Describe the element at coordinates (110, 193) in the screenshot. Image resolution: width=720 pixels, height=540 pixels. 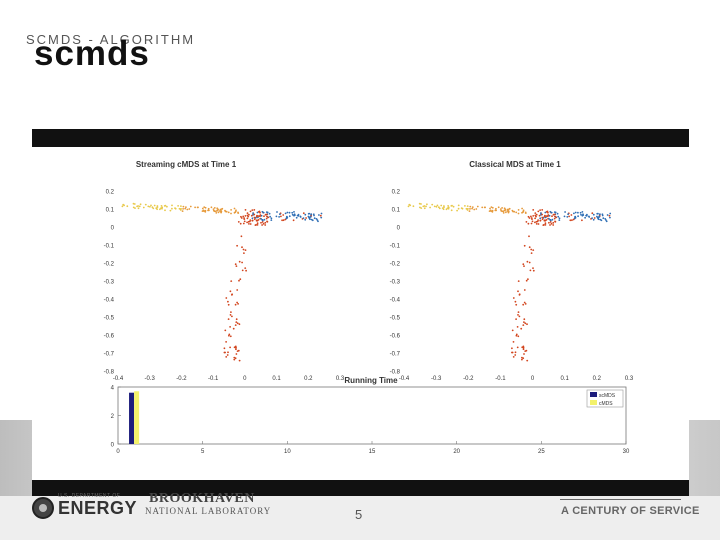
I see `y-tick-label: 0.2` at that location.